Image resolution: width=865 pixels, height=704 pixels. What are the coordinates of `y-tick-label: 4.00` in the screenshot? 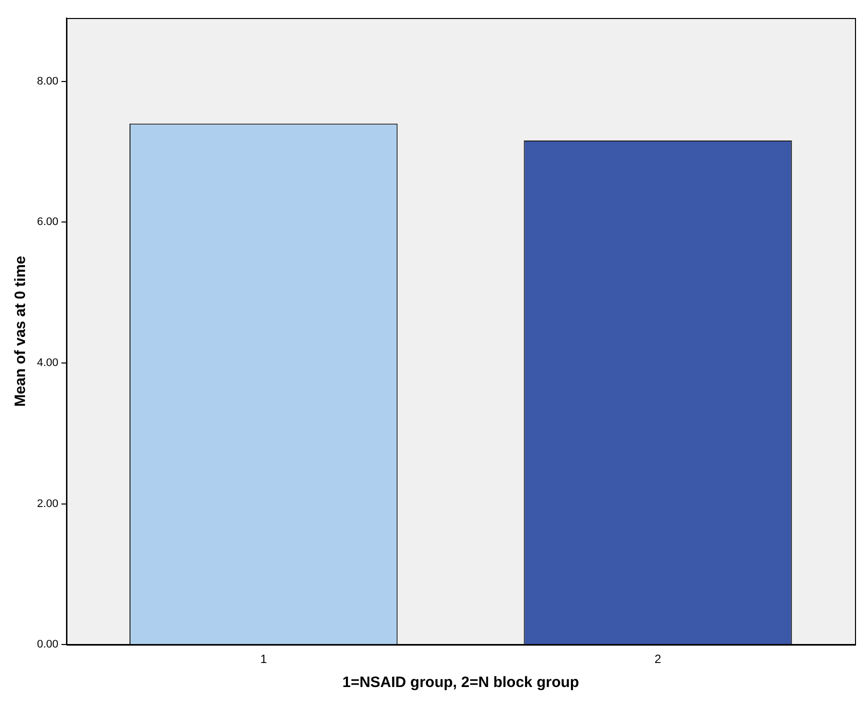 It's located at (47, 363).